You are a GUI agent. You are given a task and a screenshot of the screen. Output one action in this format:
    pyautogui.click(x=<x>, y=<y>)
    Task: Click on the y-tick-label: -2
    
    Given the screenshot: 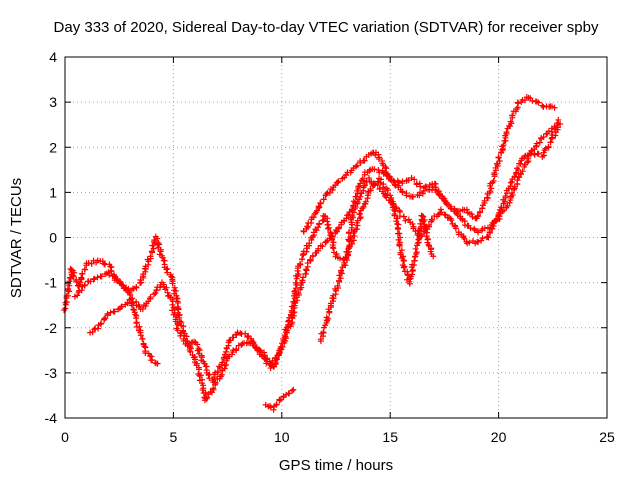 What is the action you would take?
    pyautogui.click(x=51, y=328)
    